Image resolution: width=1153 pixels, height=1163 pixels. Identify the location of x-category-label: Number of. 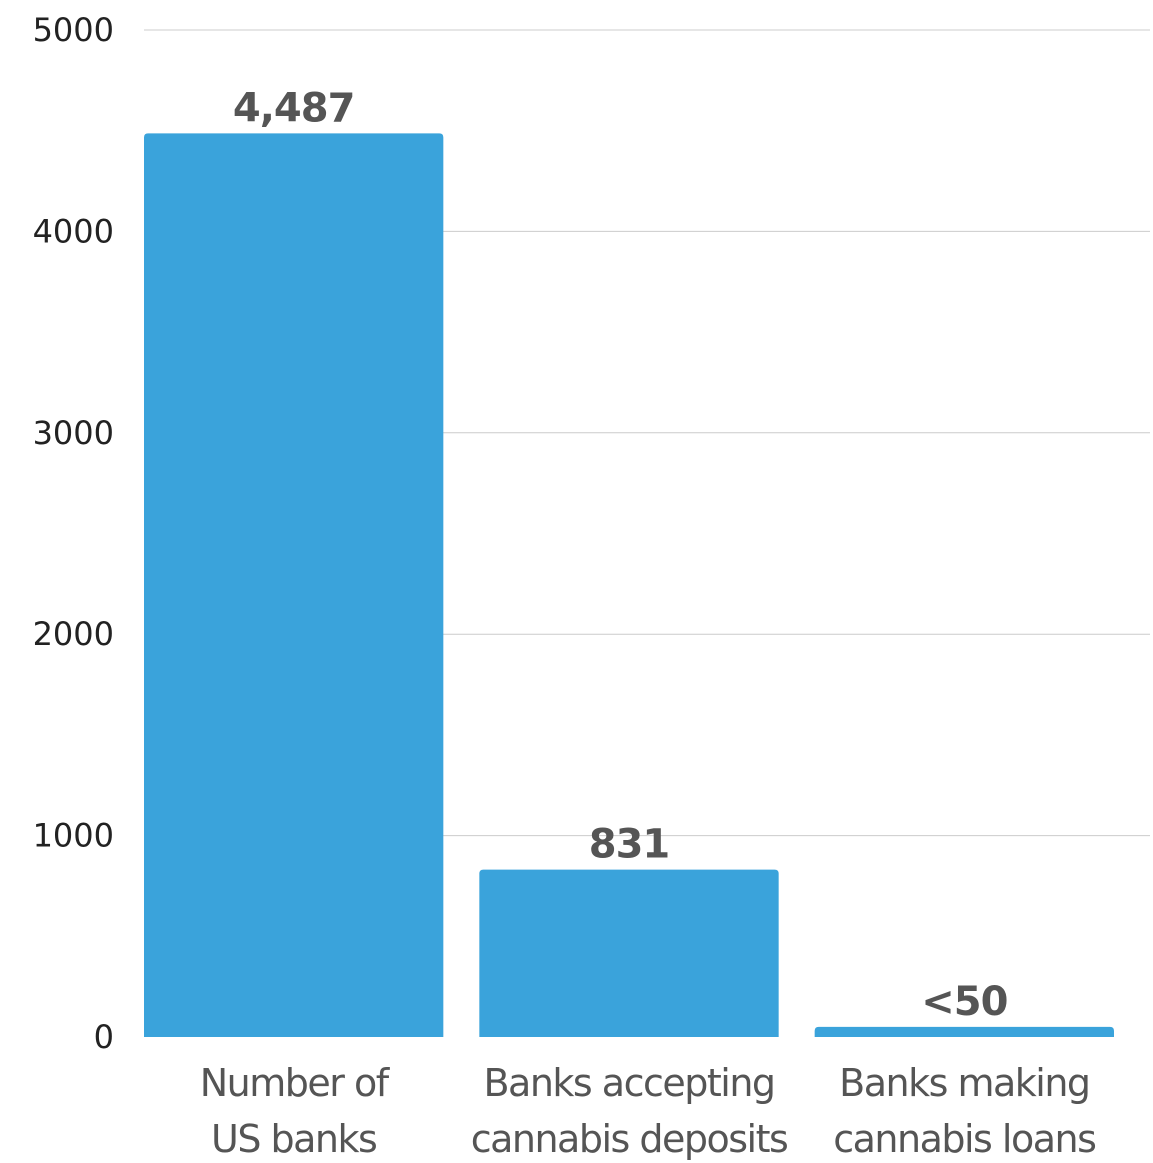
(295, 1083).